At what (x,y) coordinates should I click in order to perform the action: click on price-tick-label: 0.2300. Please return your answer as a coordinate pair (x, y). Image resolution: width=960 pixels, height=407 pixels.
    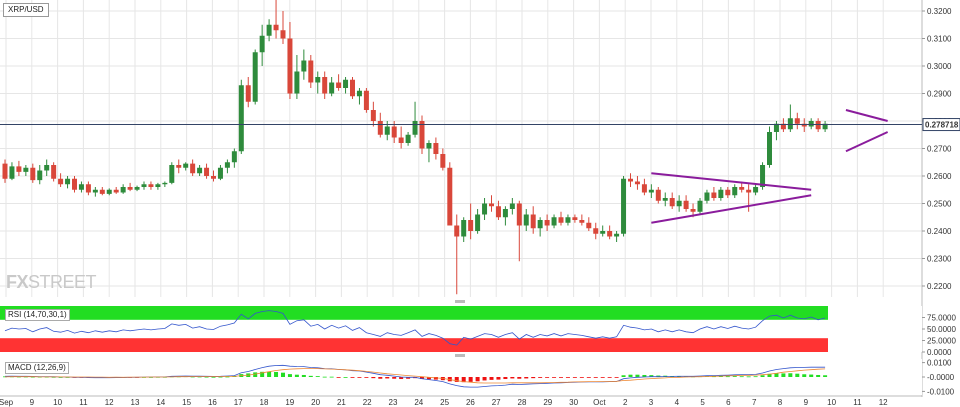
    Looking at the image, I should click on (939, 259).